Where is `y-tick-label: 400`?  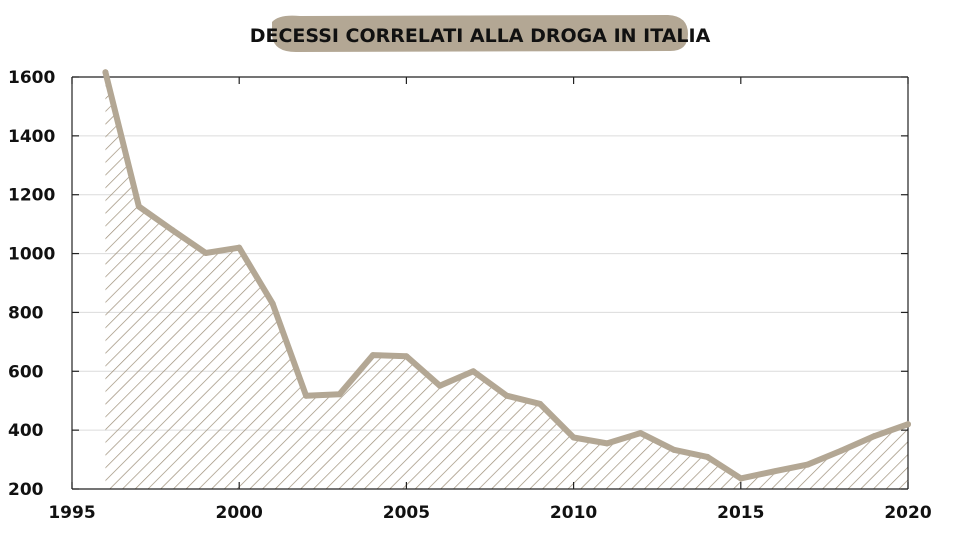
y-tick-label: 400 is located at coordinates (26, 431).